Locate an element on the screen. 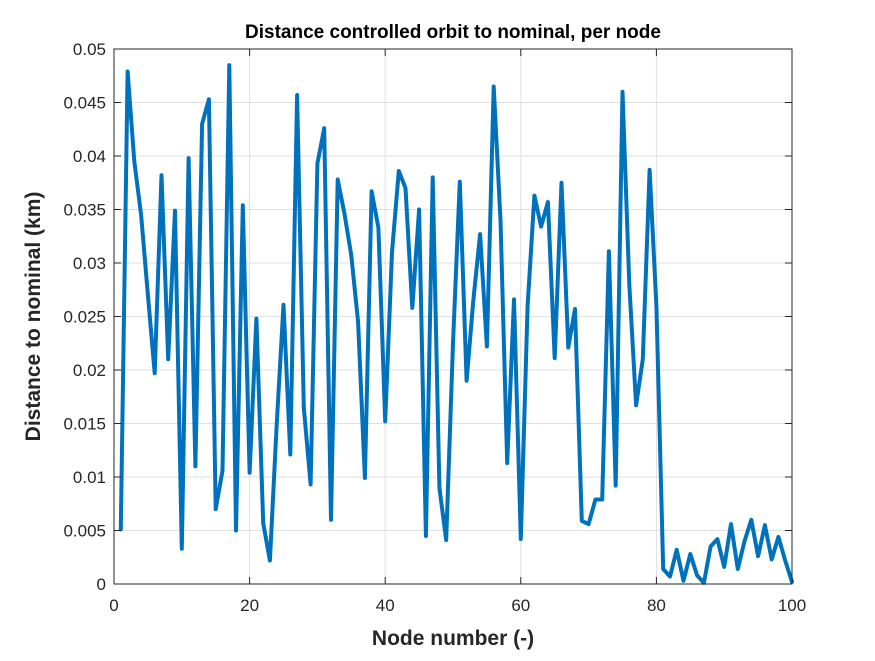  x-tick-labels: 0 20 40 60 80 100 is located at coordinates (457, 605).